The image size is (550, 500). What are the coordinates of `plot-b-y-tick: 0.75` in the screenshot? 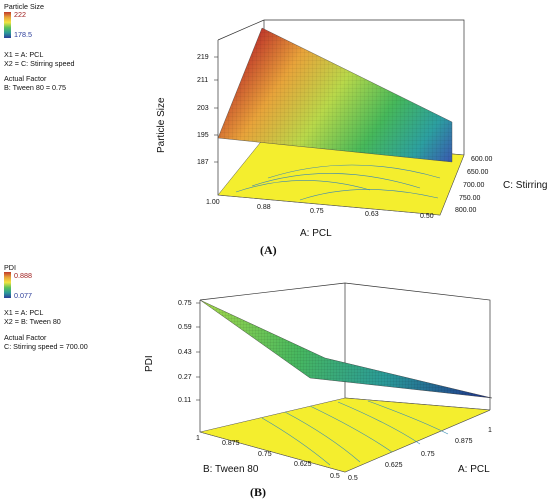 It's located at (265, 454).